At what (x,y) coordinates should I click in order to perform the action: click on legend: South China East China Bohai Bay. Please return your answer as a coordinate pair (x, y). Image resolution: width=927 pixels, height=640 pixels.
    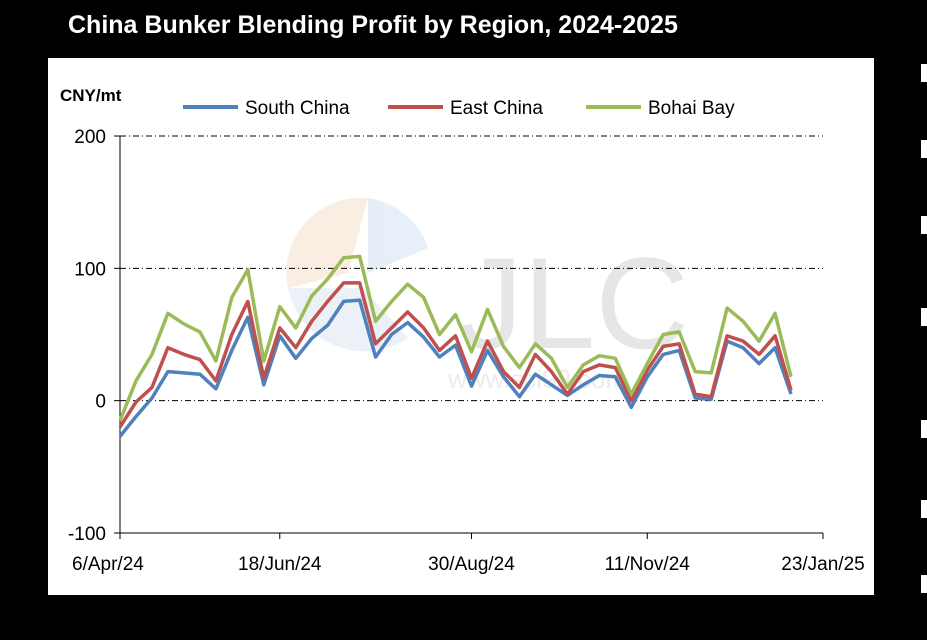
    Looking at the image, I should click on (459, 108).